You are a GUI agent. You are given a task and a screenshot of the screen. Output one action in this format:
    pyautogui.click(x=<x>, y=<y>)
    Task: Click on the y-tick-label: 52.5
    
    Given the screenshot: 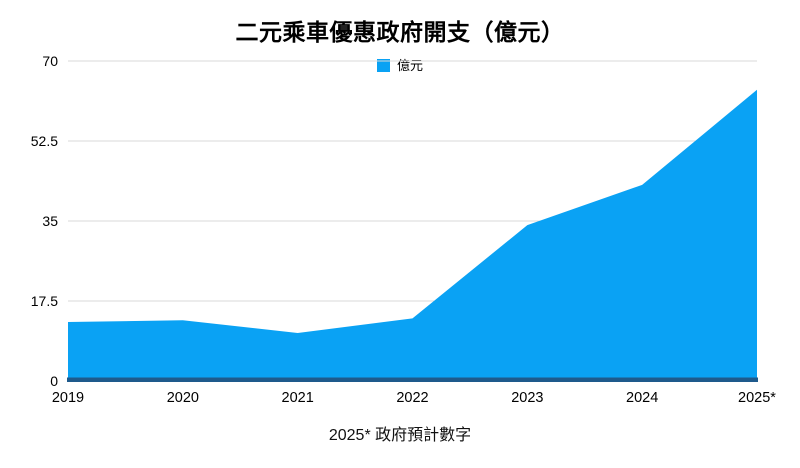 What is the action you would take?
    pyautogui.click(x=44, y=141)
    